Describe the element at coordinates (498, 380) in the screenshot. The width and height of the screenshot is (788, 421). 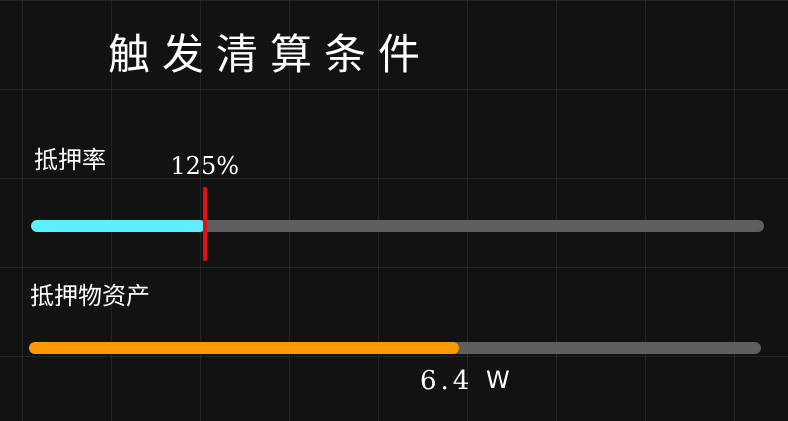
I see `collateral-asset-unit: W` at that location.